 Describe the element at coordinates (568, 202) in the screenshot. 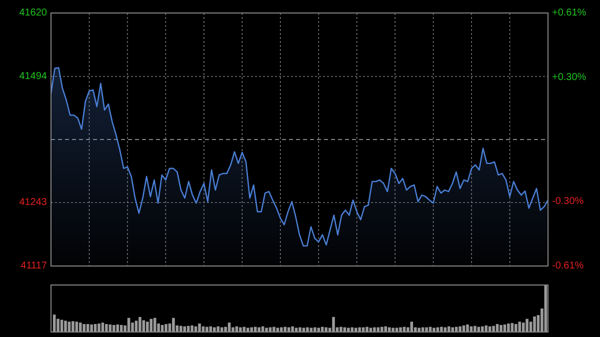

I see `y2-tick-label: -0.30%` at that location.